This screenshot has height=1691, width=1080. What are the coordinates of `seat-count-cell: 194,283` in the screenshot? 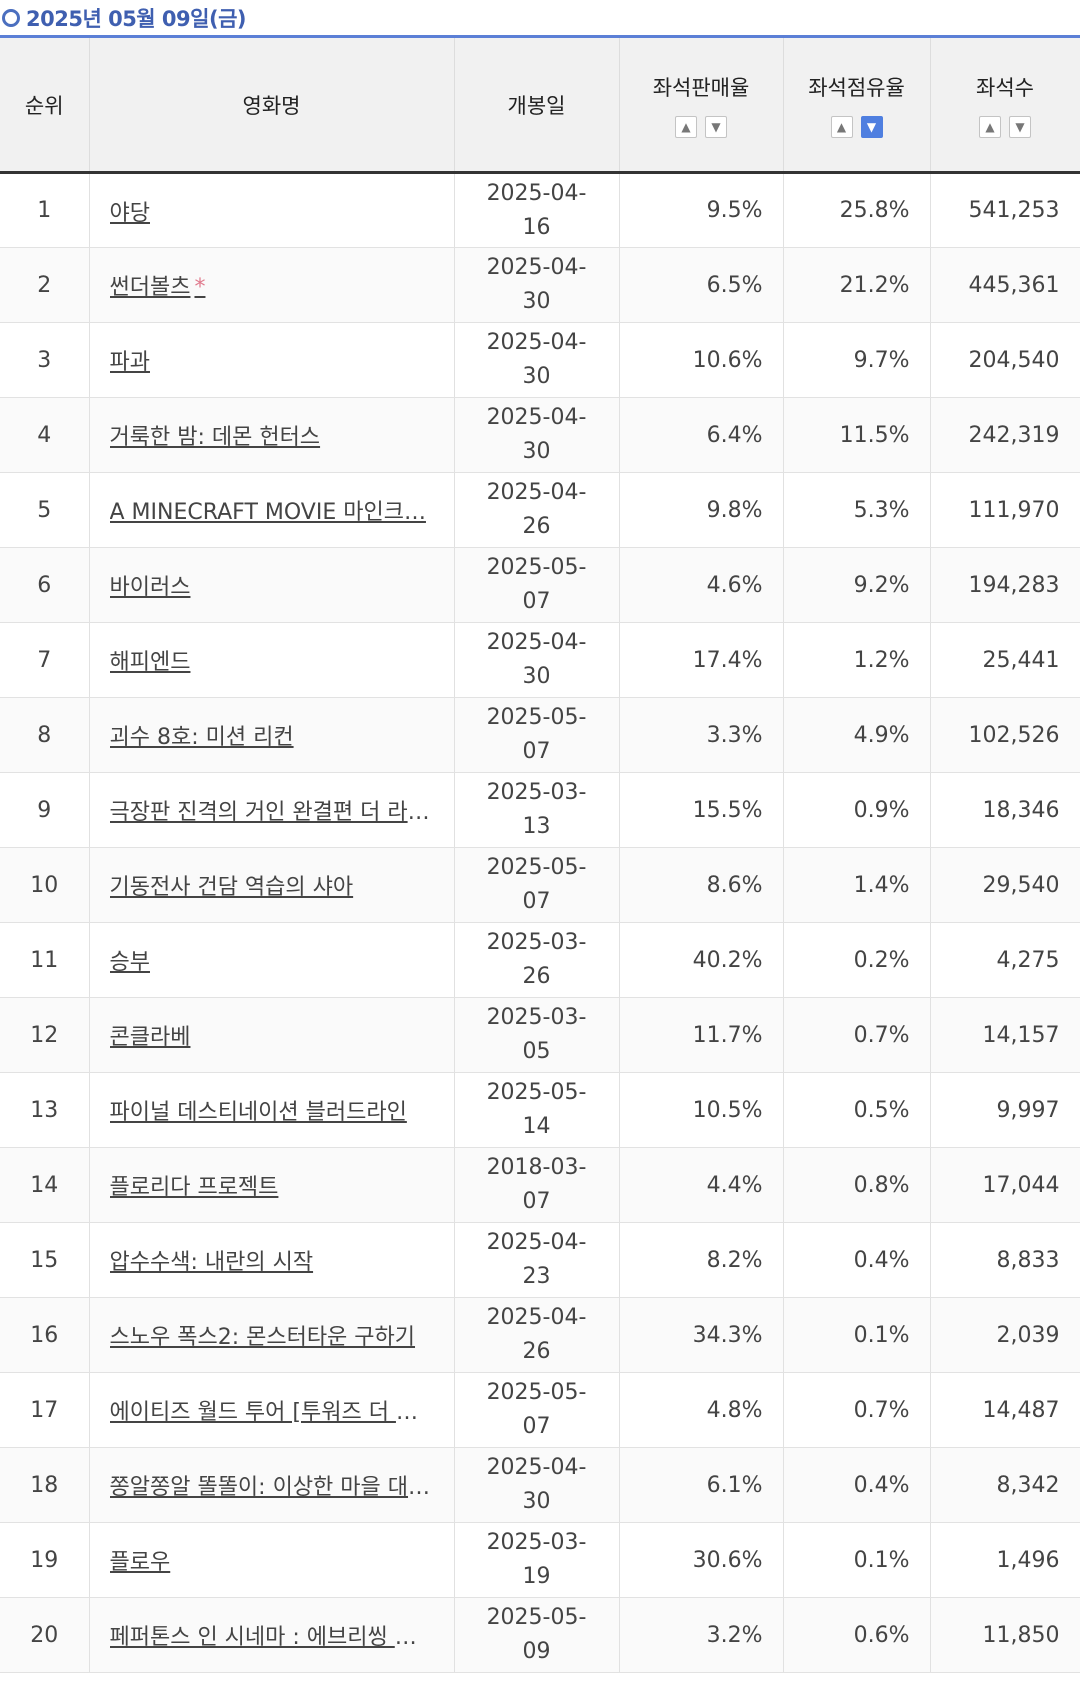 It's located at (1004, 585).